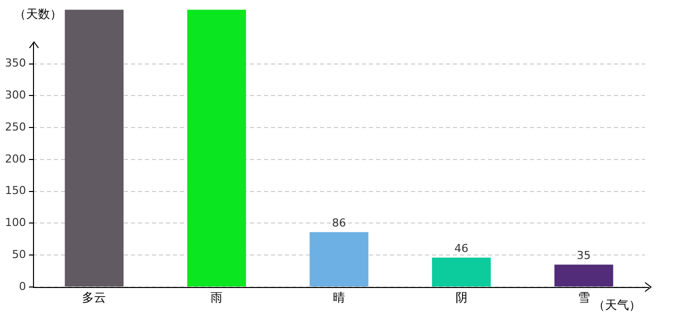 The image size is (680, 320). What do you see at coordinates (19, 254) in the screenshot?
I see `y-tick-label: 50` at bounding box center [19, 254].